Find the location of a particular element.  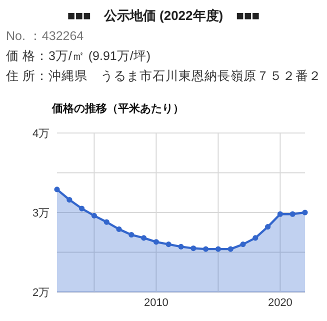

text: 住 所：沖縄県 うるま市石川東恩納長嶺原７５２番２ is located at coordinates (163, 76).